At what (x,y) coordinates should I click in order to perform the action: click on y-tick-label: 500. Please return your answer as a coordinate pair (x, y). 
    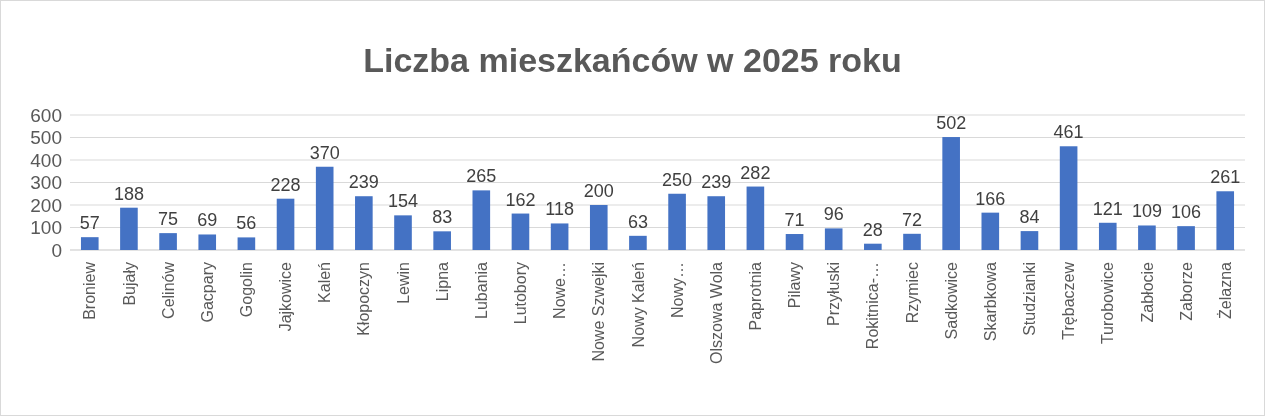
    Looking at the image, I should click on (46, 138).